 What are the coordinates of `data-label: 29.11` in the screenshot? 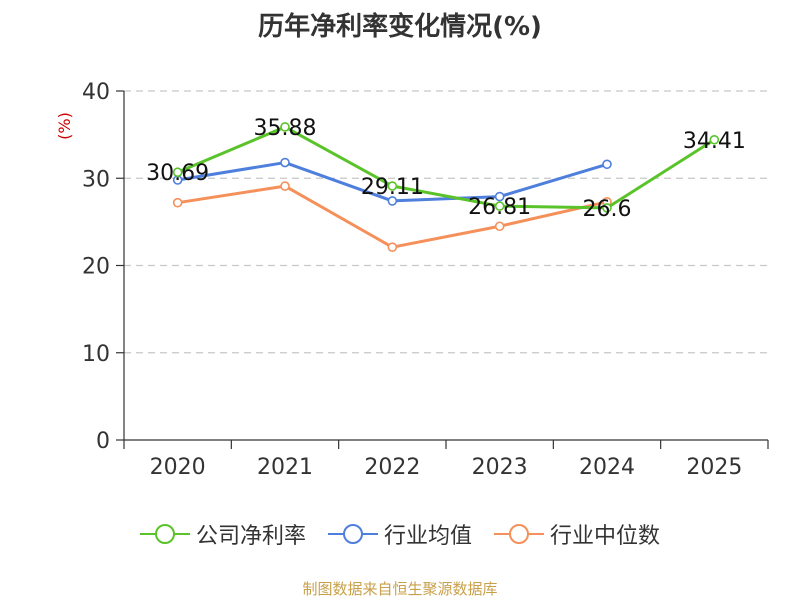 It's located at (392, 187).